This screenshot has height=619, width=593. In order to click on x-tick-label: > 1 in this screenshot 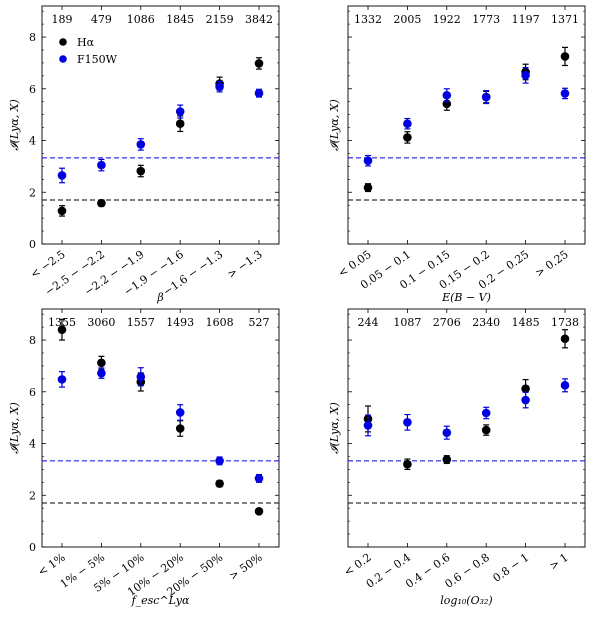, I will do `click(559, 562)`.